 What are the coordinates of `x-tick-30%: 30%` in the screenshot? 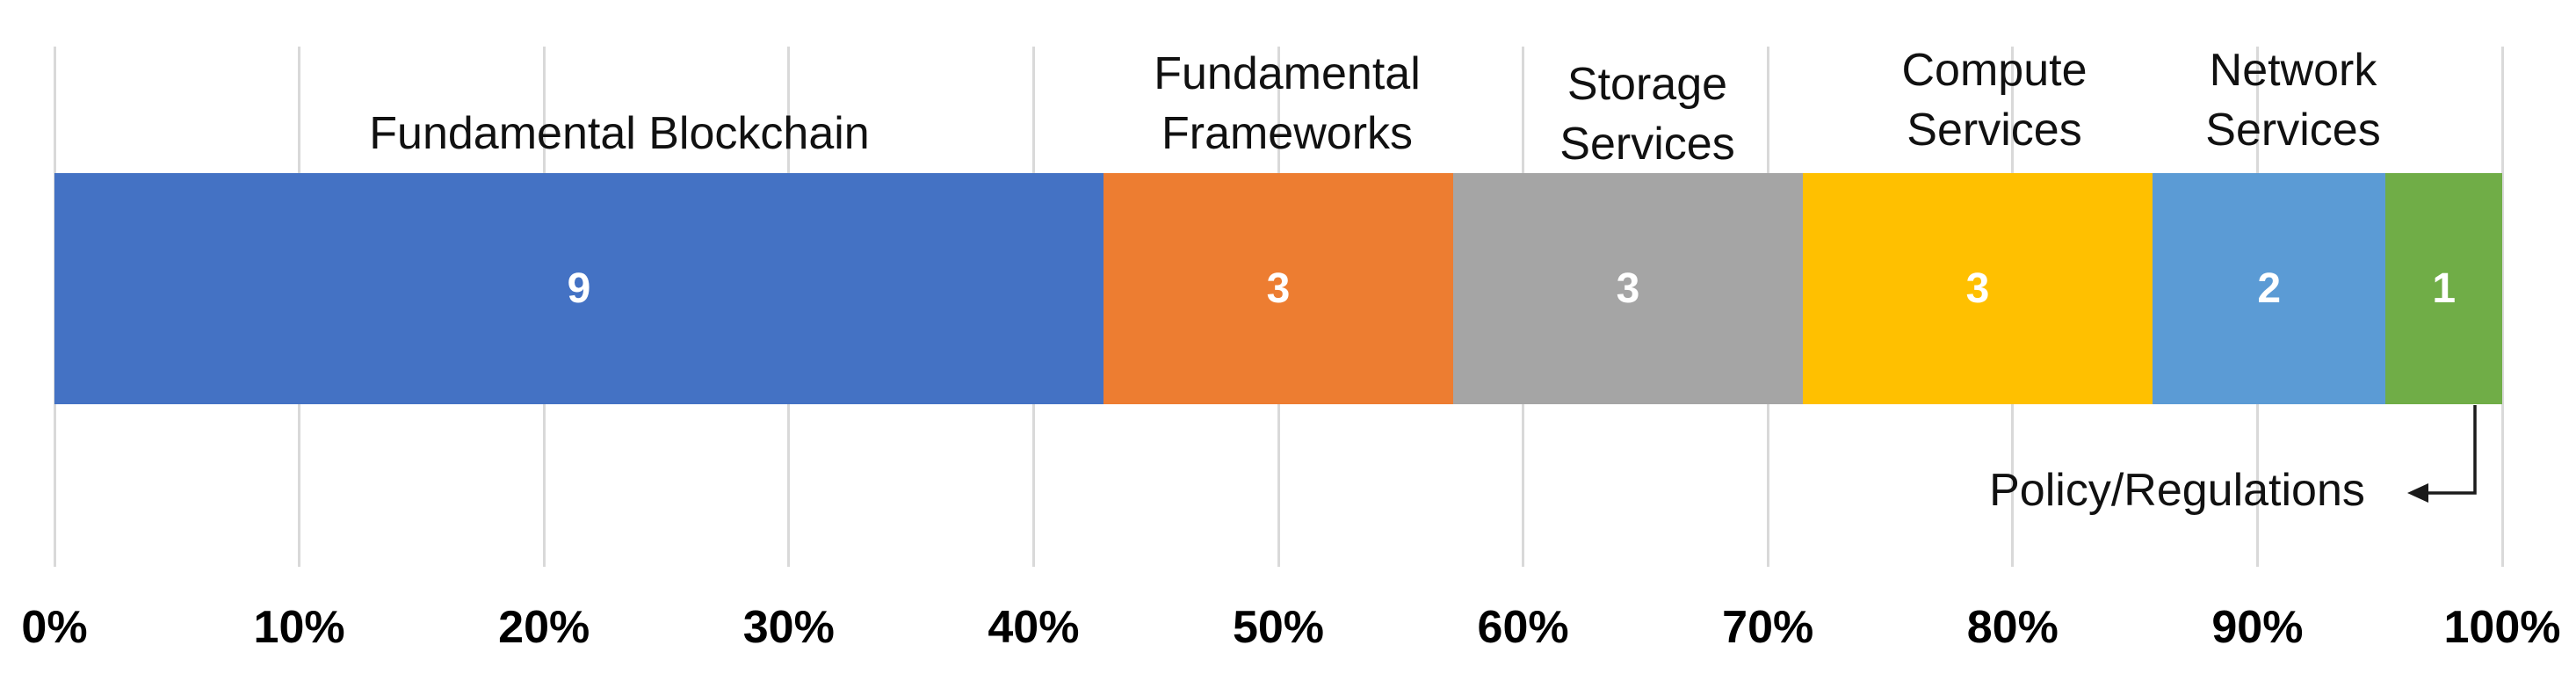 It's located at (788, 627).